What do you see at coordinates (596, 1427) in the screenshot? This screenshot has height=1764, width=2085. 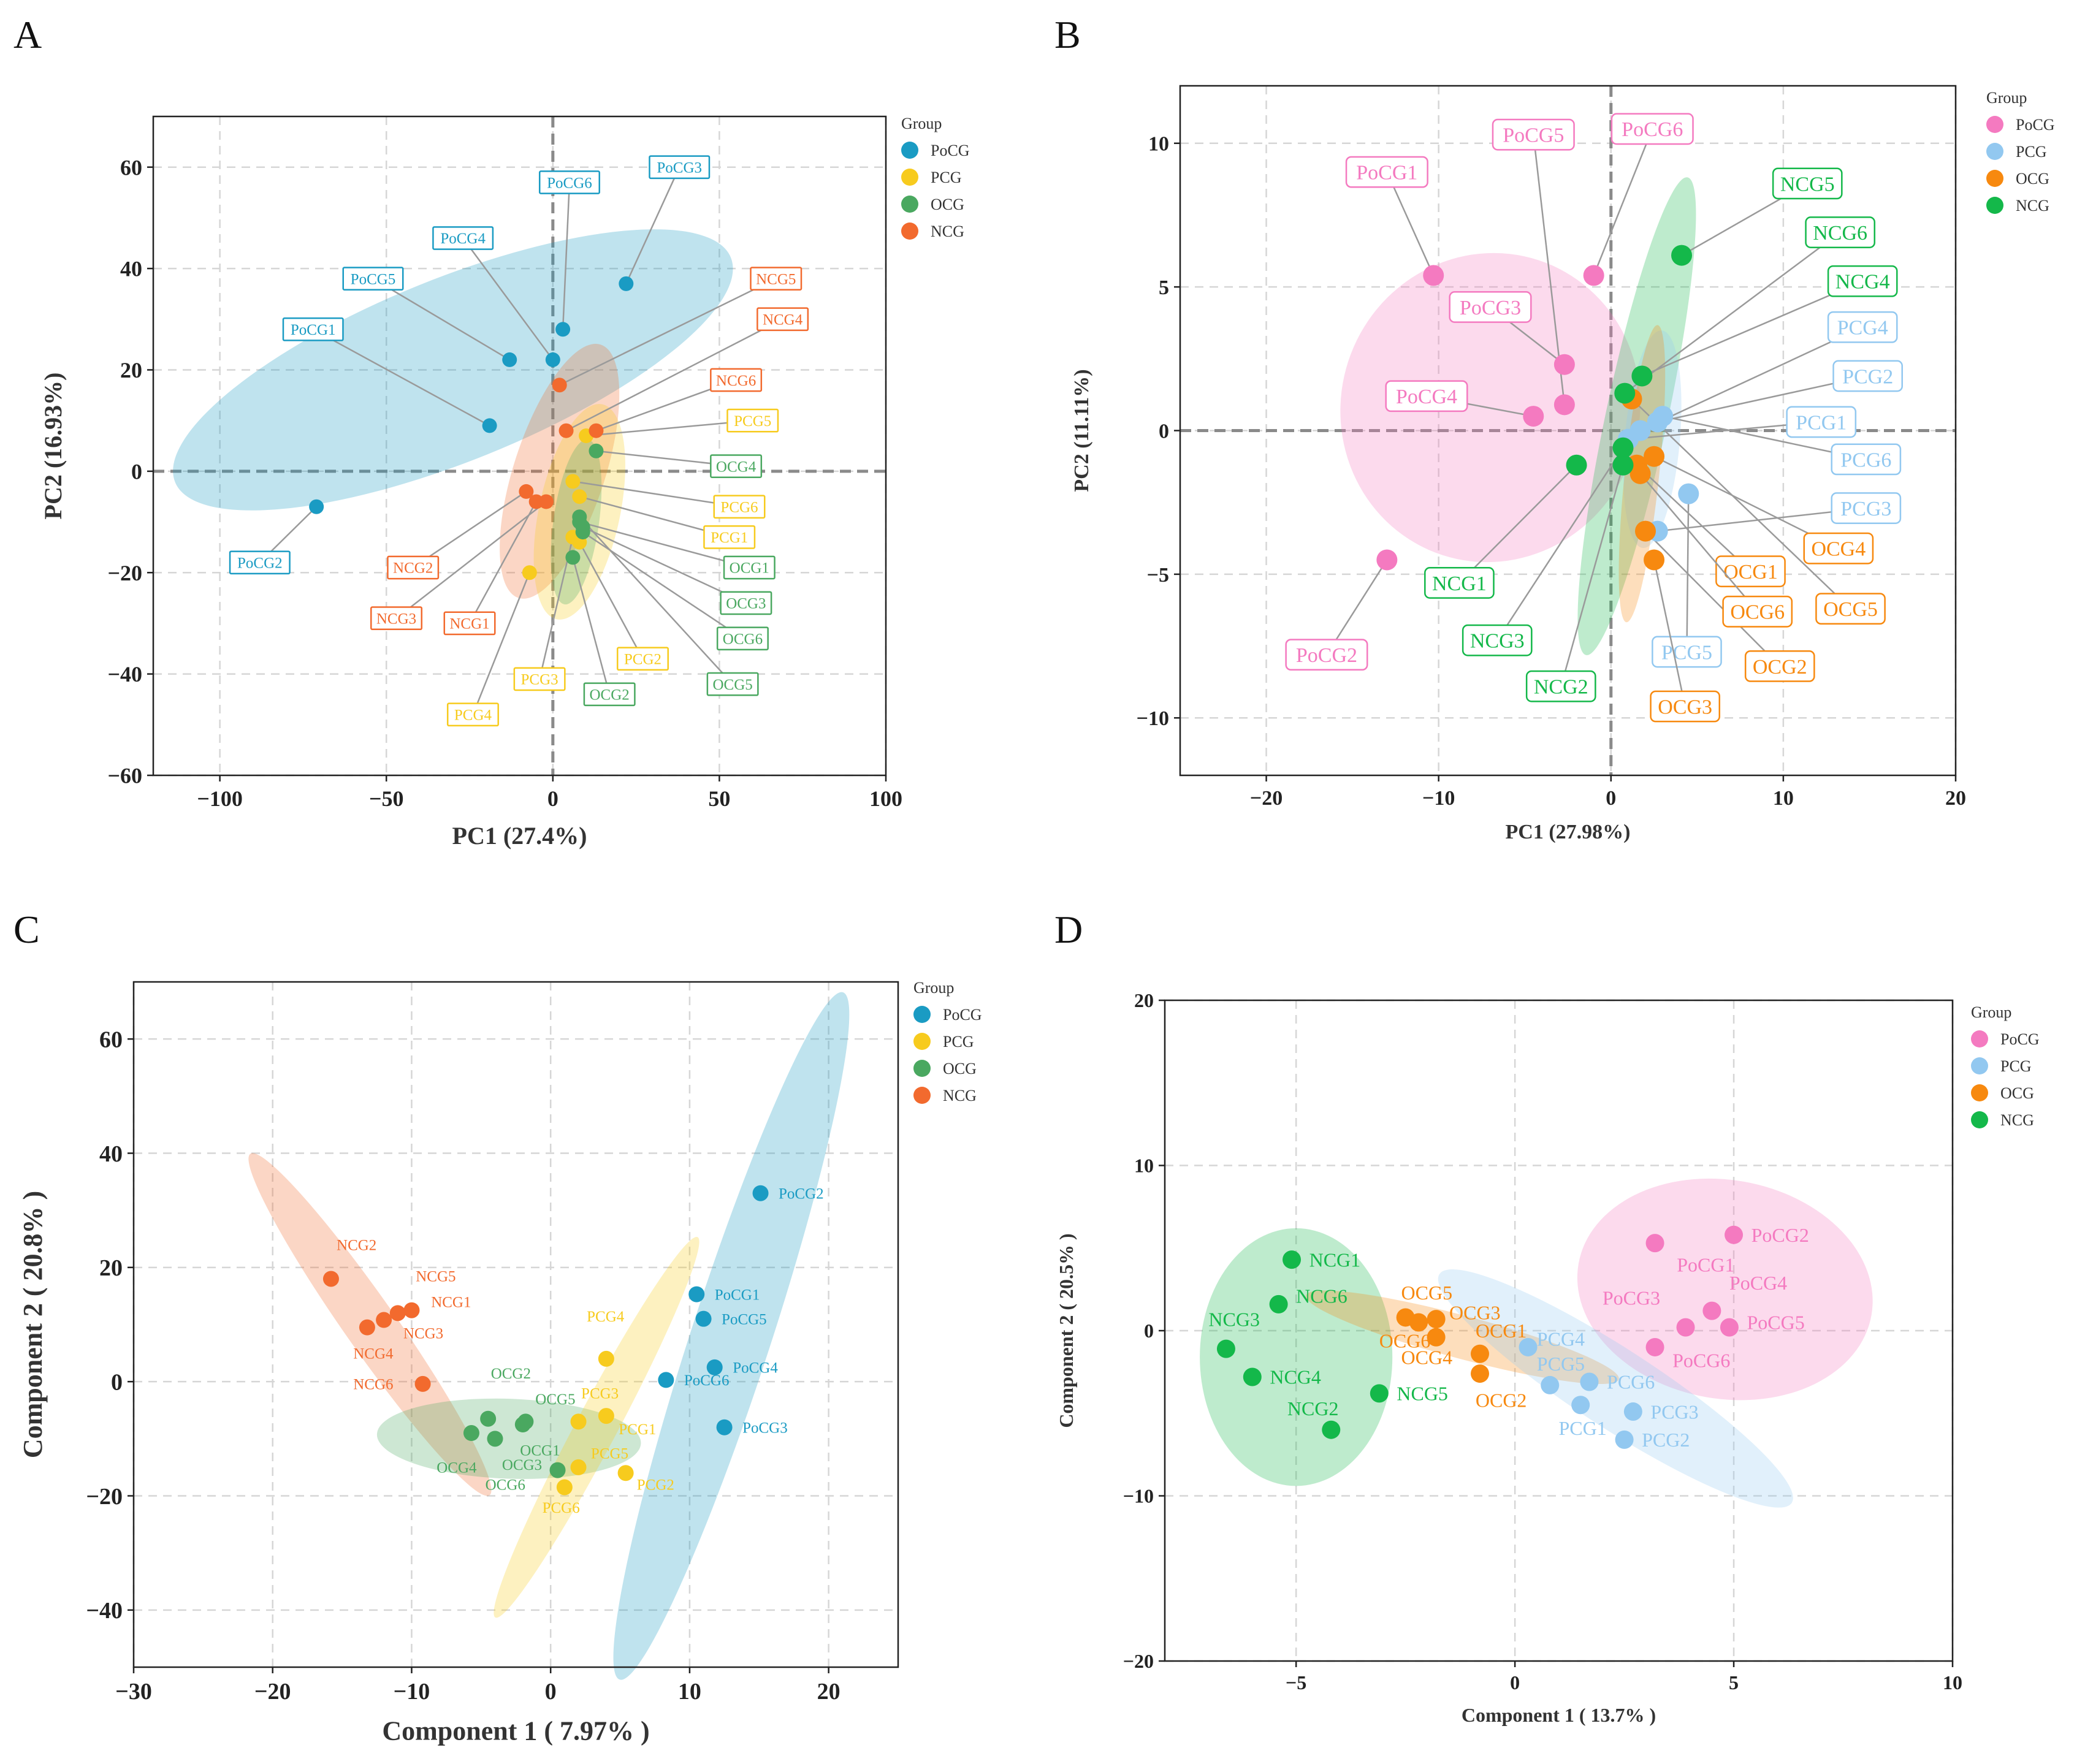 I see `ellipse-pcg` at bounding box center [596, 1427].